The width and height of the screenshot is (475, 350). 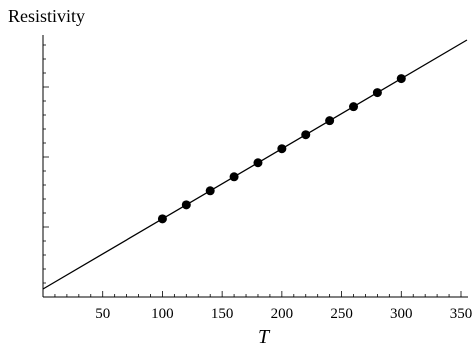 What do you see at coordinates (46, 16) in the screenshot?
I see `y-axis-label: Resistivity` at bounding box center [46, 16].